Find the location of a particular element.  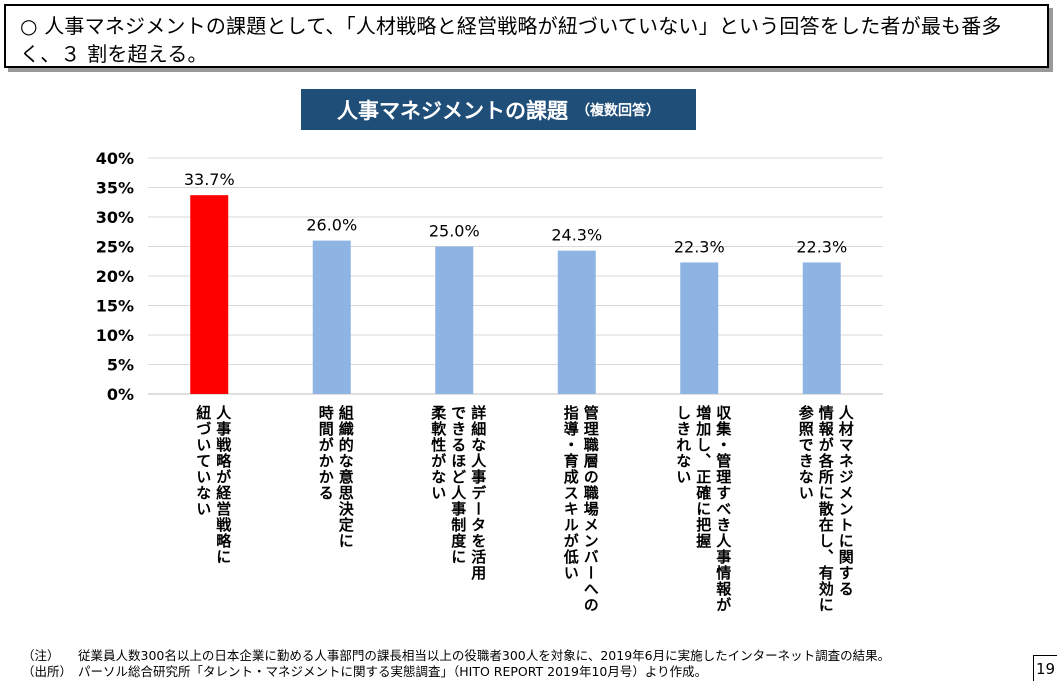

page-number: 19 is located at coordinates (1045, 668).